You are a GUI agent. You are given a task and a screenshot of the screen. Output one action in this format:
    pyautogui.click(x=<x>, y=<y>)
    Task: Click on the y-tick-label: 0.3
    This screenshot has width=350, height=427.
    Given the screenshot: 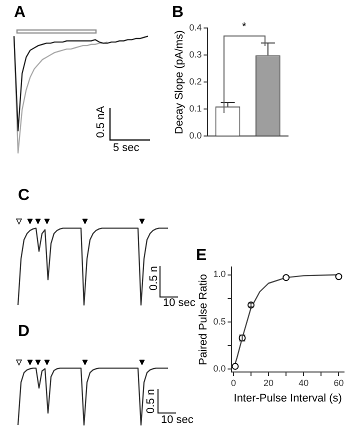 What is the action you would take?
    pyautogui.click(x=195, y=55)
    